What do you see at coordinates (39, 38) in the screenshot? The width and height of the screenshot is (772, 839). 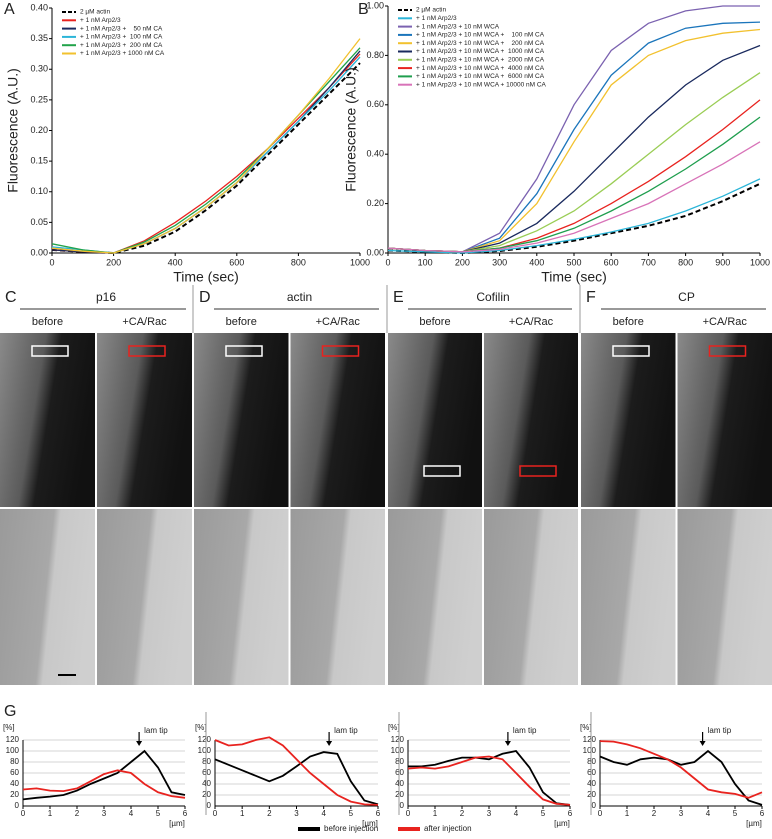 I see `y-tick-label: 0.35` at bounding box center [39, 38].